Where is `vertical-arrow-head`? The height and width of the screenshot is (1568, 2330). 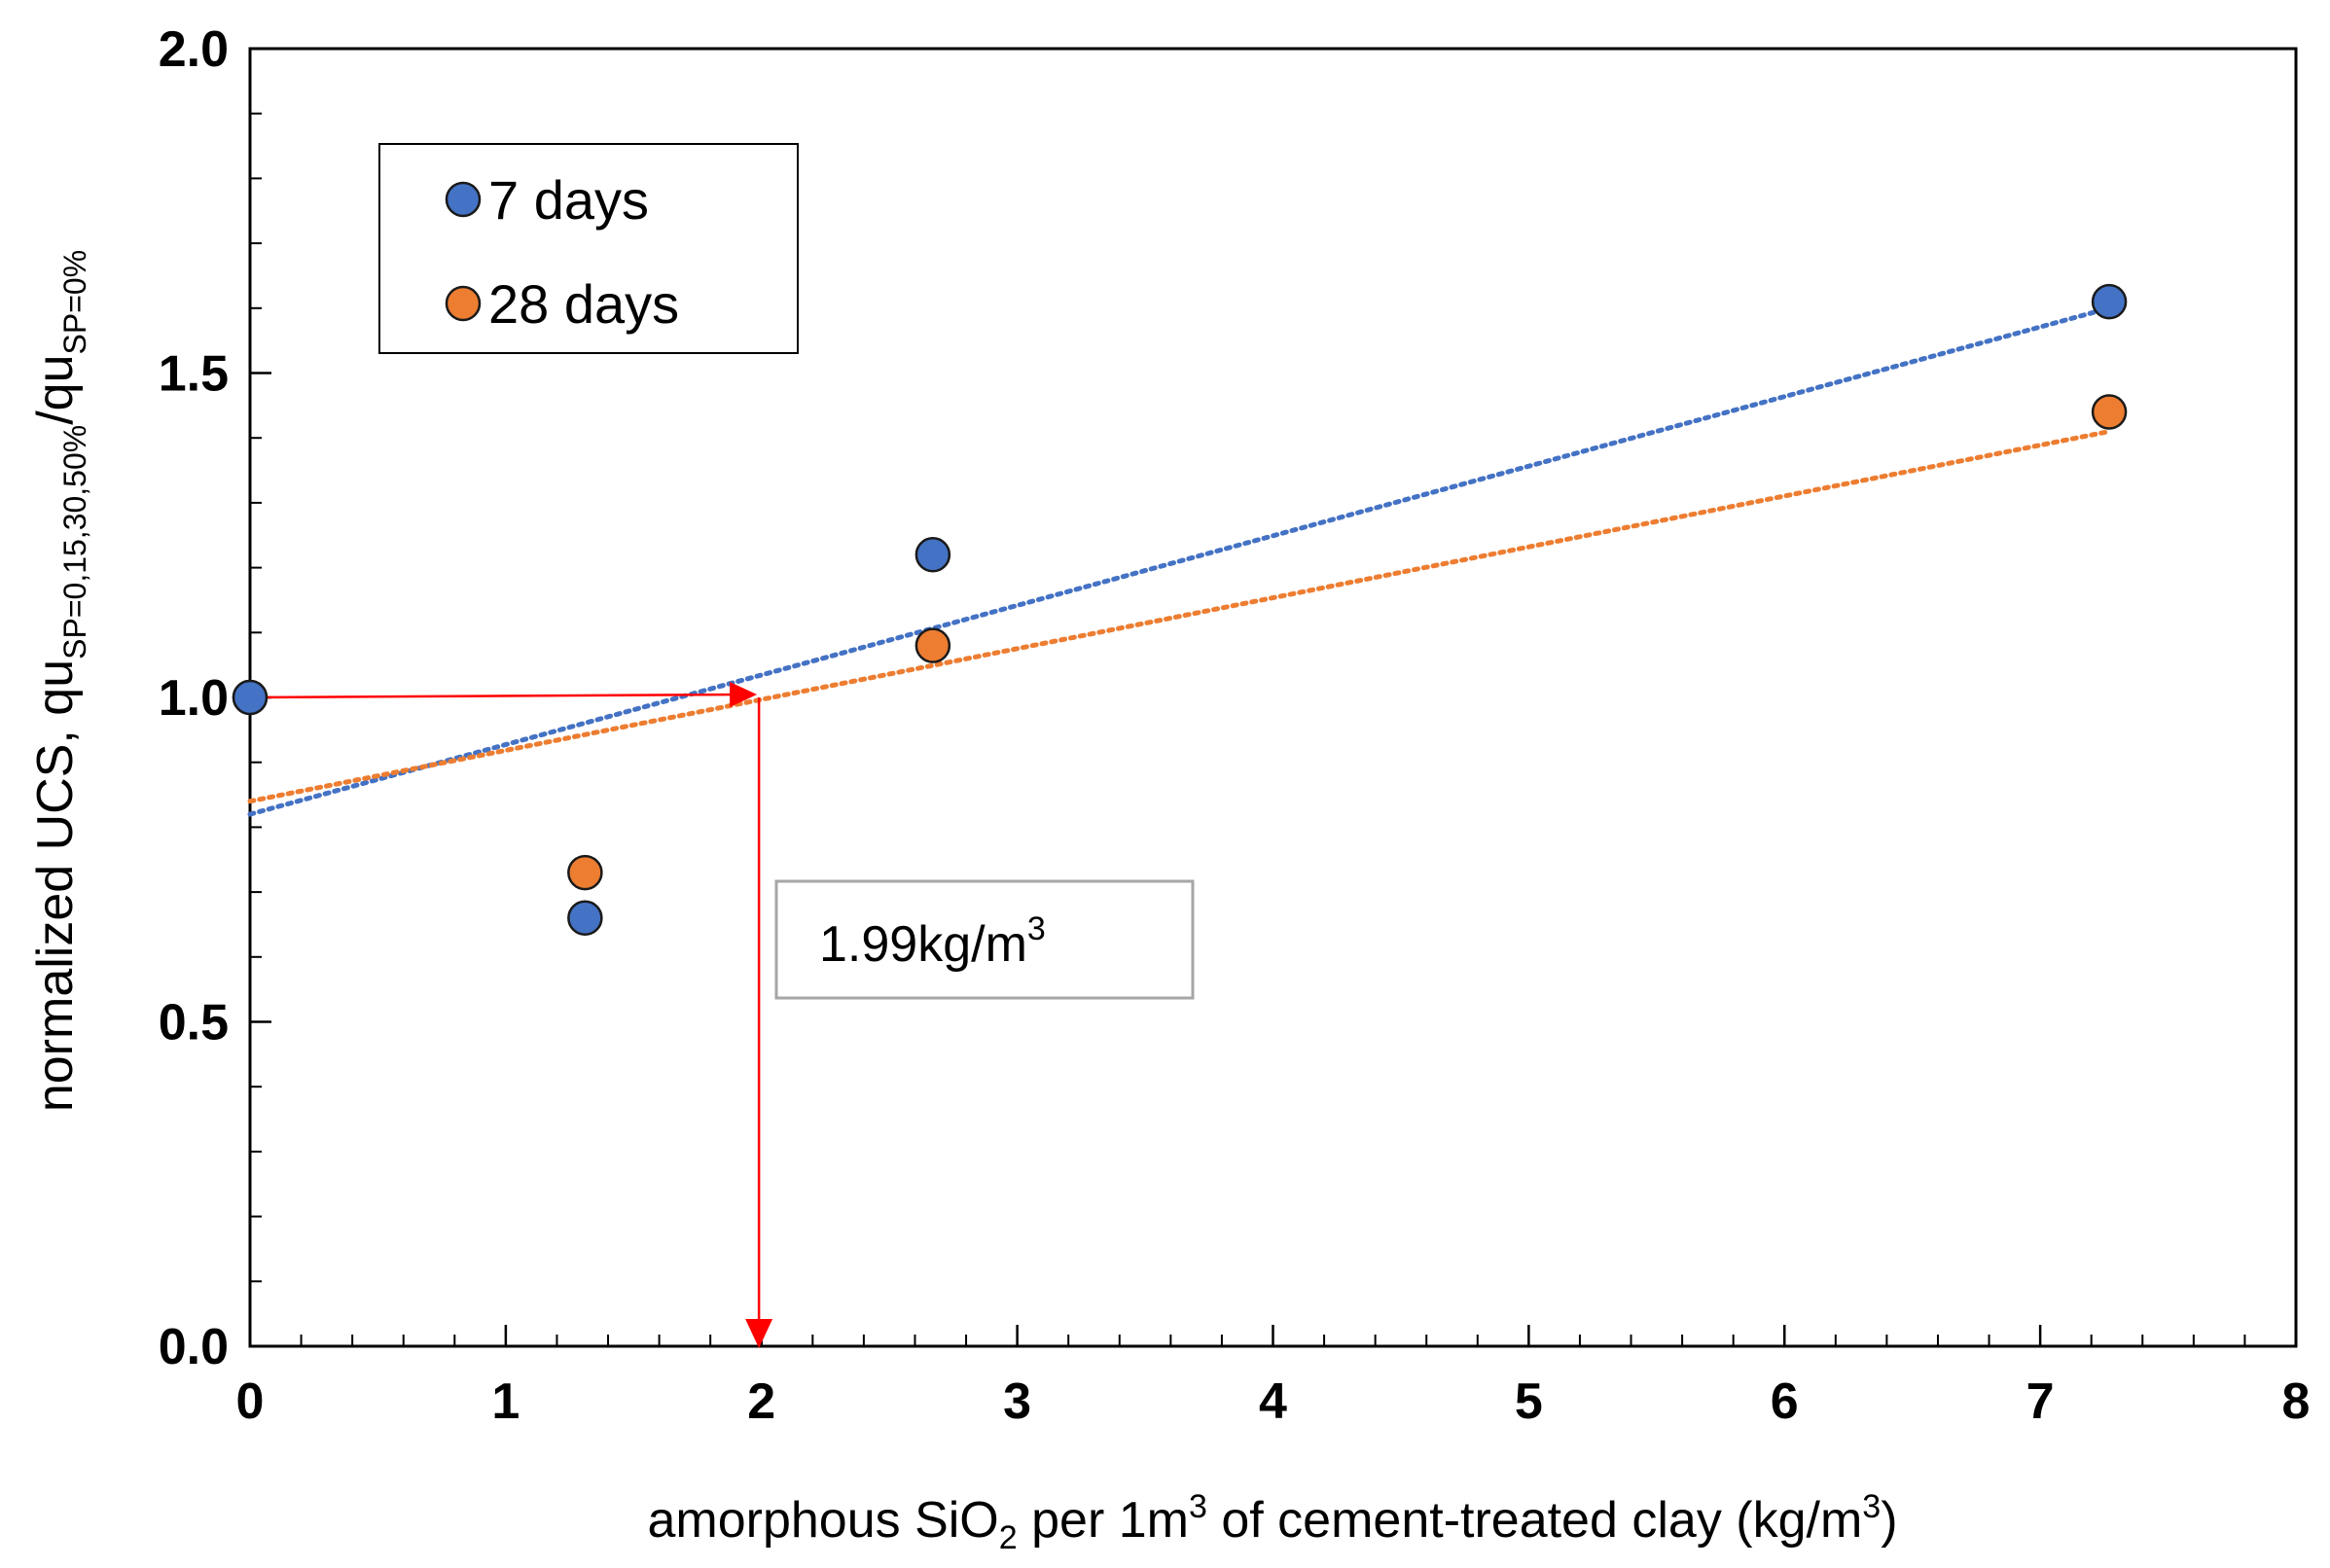
vertical-arrow-head is located at coordinates (759, 1333).